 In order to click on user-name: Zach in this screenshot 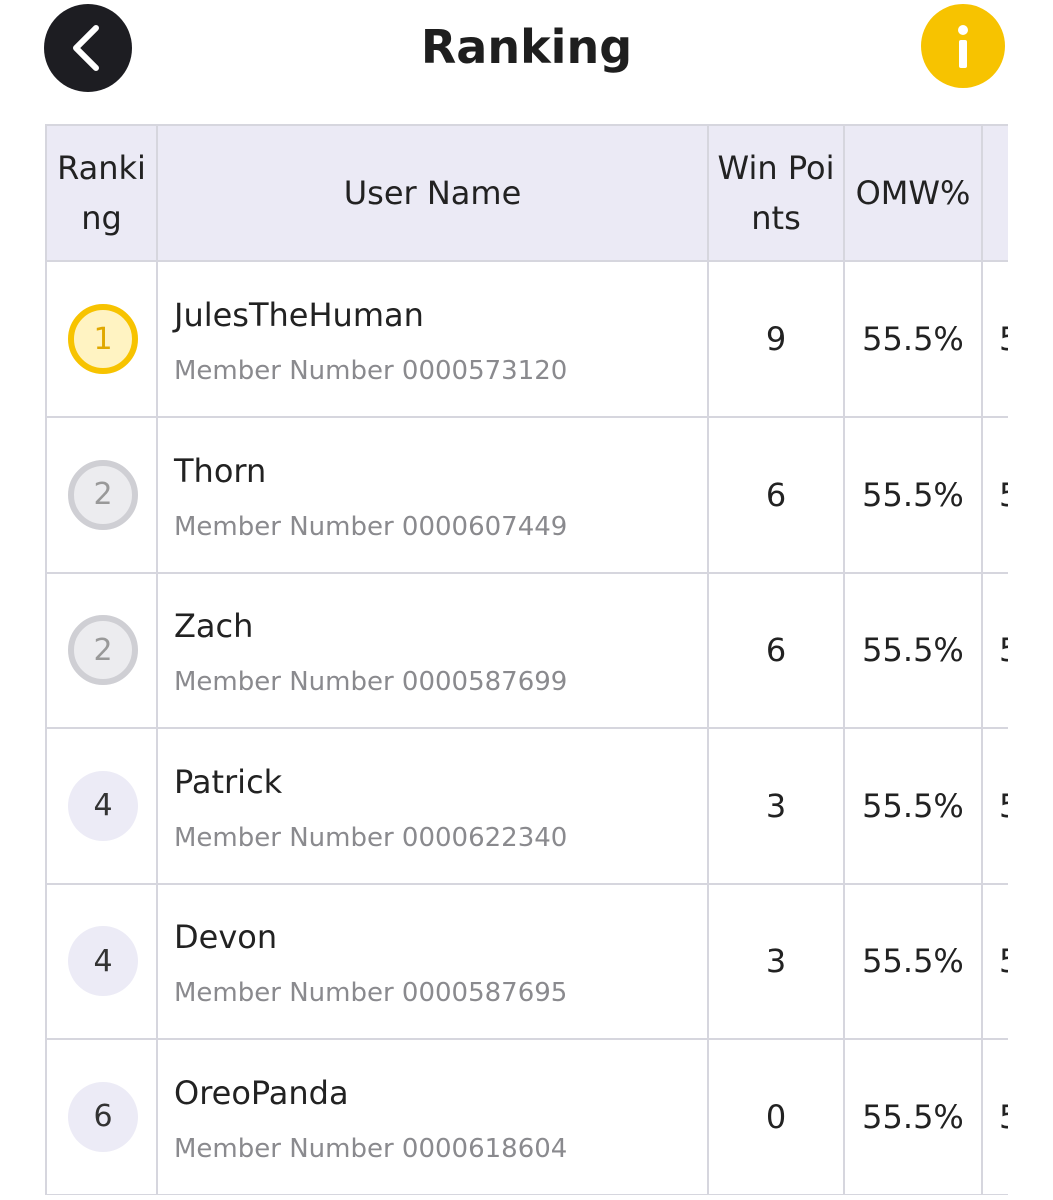, I will do `click(214, 626)`.